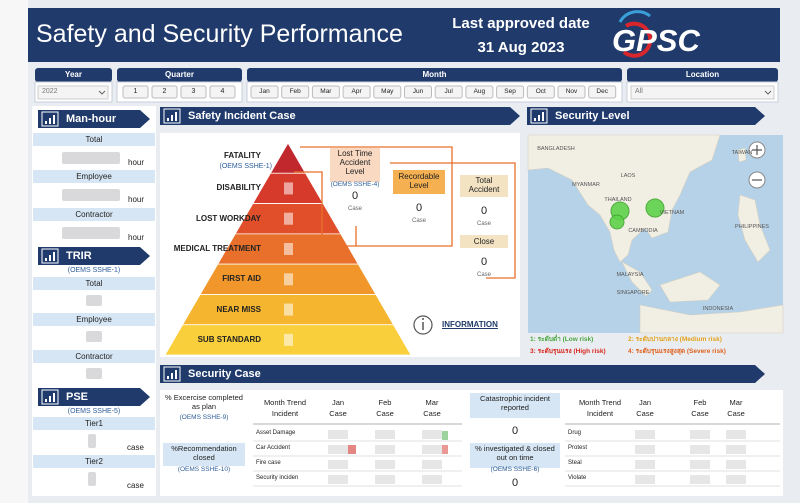 This screenshot has height=503, width=800. I want to click on month-option: Sep, so click(510, 91).